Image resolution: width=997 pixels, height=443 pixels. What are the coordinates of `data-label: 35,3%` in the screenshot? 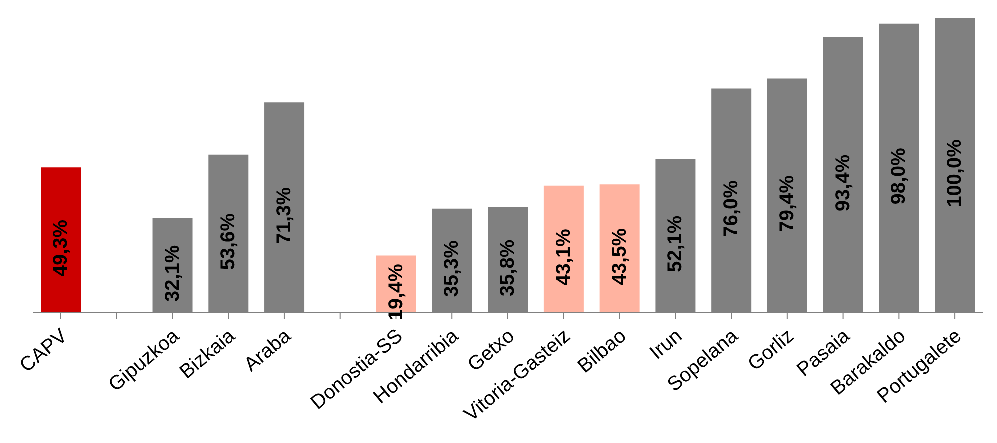 It's located at (452, 269).